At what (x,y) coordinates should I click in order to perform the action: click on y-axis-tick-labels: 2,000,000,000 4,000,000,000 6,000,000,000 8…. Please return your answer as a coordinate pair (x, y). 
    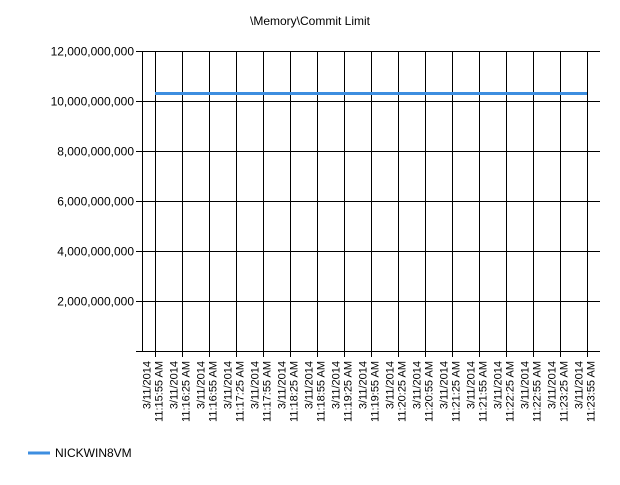
    Looking at the image, I should click on (93, 177).